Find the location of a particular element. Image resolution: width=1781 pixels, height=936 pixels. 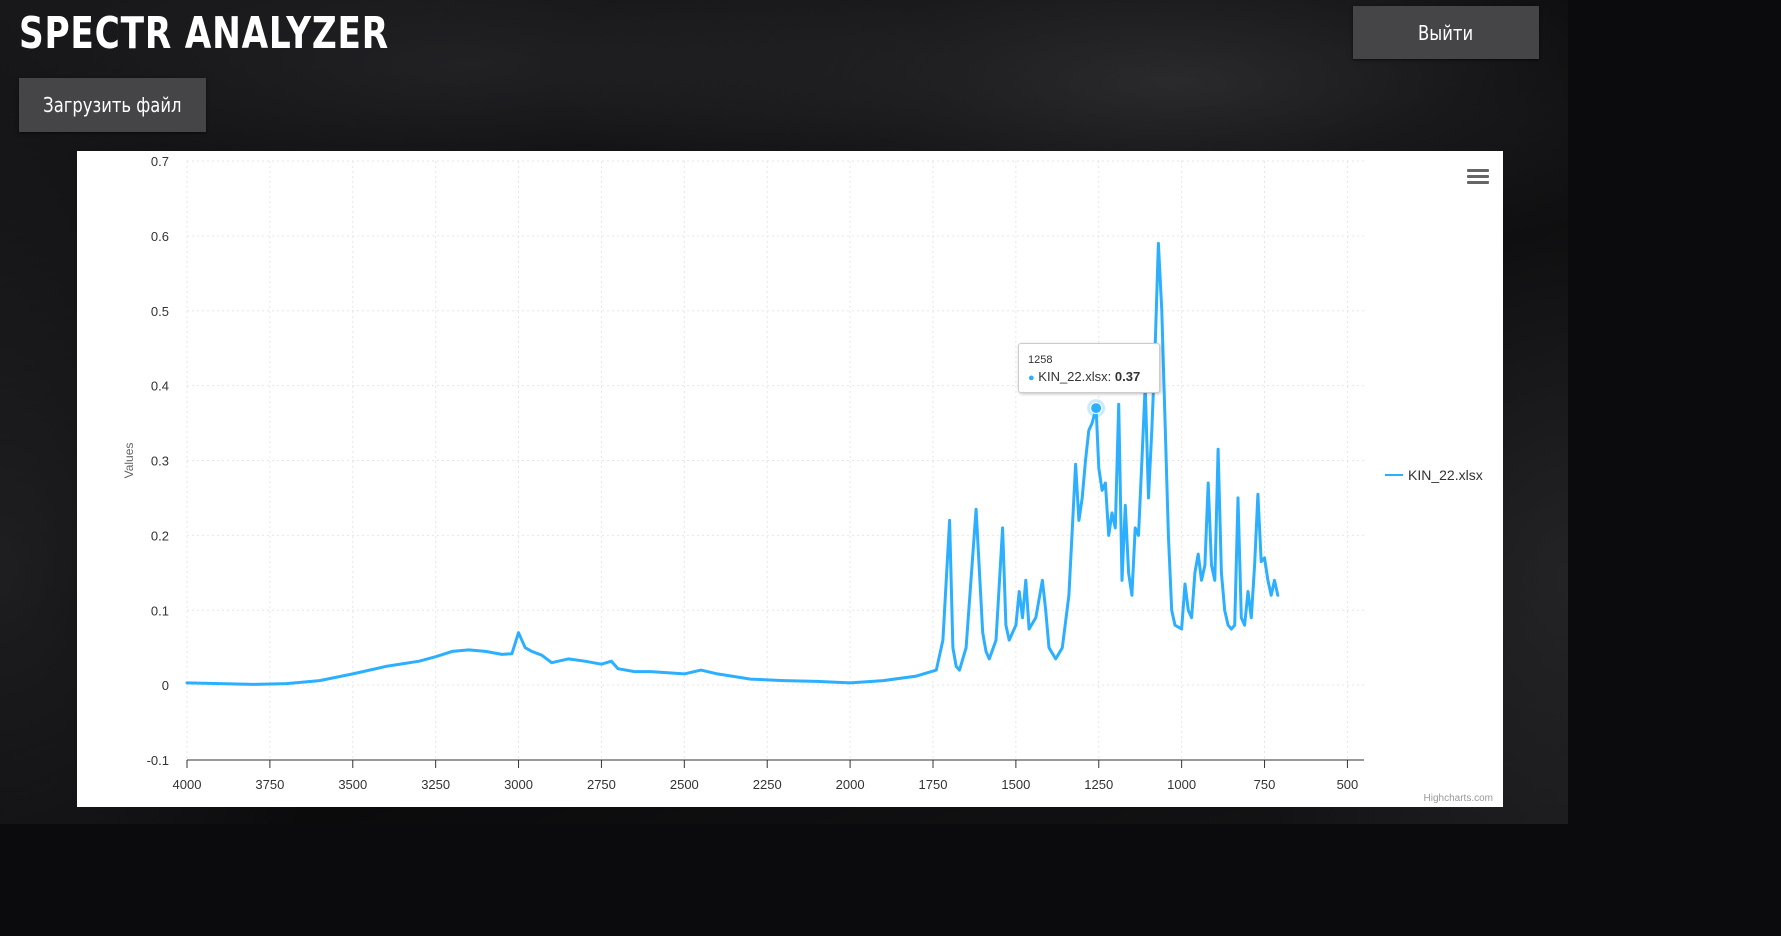

logout-button: Выйти is located at coordinates (1446, 32).